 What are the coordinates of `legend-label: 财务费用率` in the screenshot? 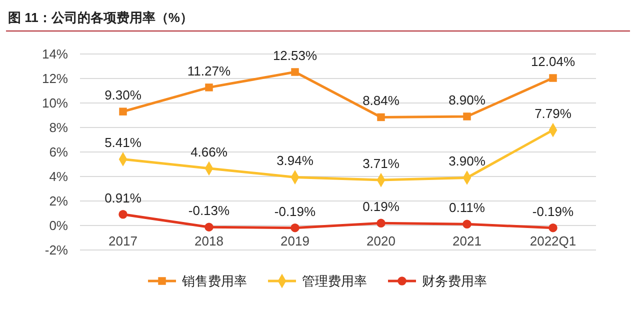 It's located at (454, 281).